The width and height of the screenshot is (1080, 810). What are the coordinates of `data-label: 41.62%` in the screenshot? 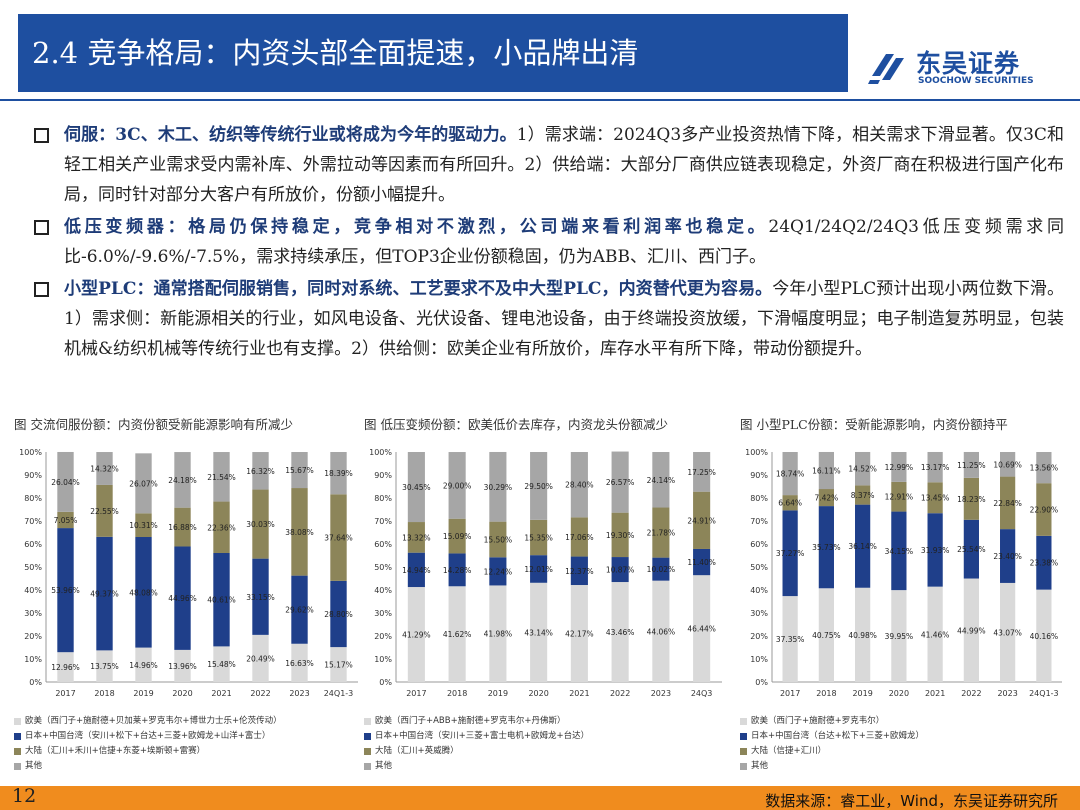 It's located at (457, 634).